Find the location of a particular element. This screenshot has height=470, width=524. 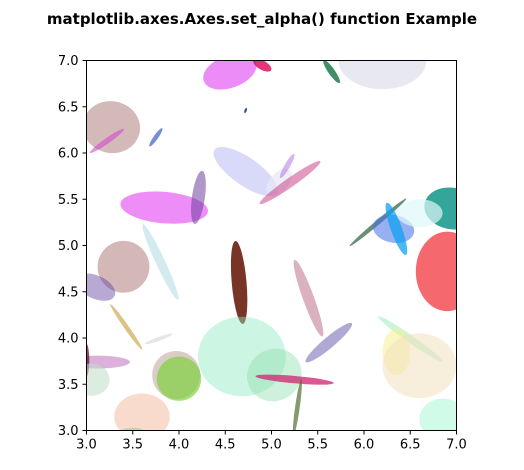

x-tick-label: 6.5 is located at coordinates (410, 445).